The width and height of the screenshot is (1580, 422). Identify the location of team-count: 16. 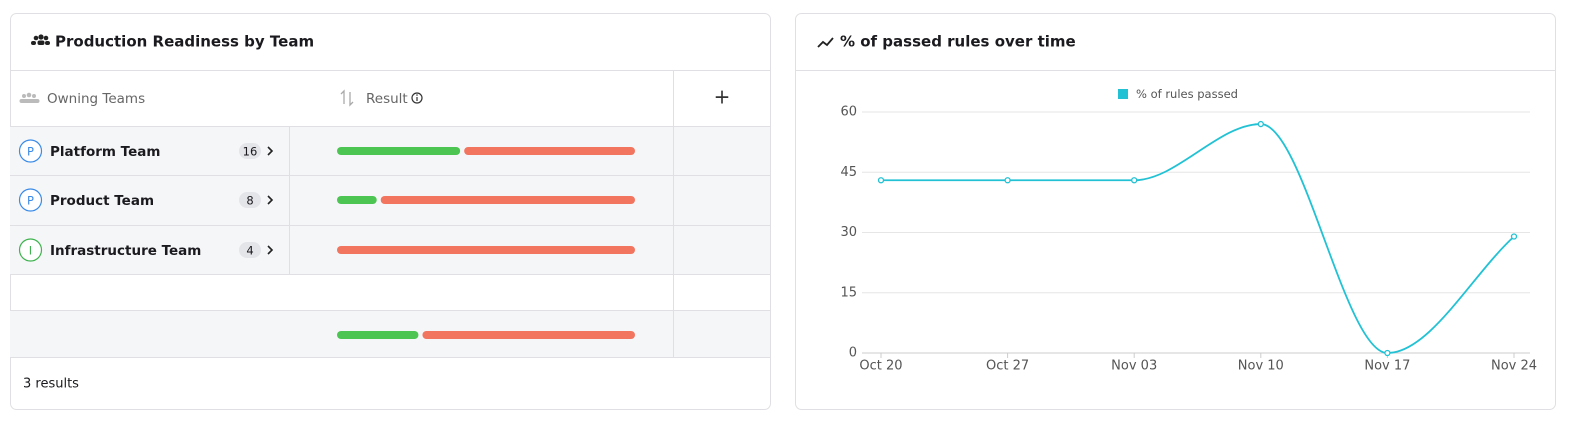
(250, 152).